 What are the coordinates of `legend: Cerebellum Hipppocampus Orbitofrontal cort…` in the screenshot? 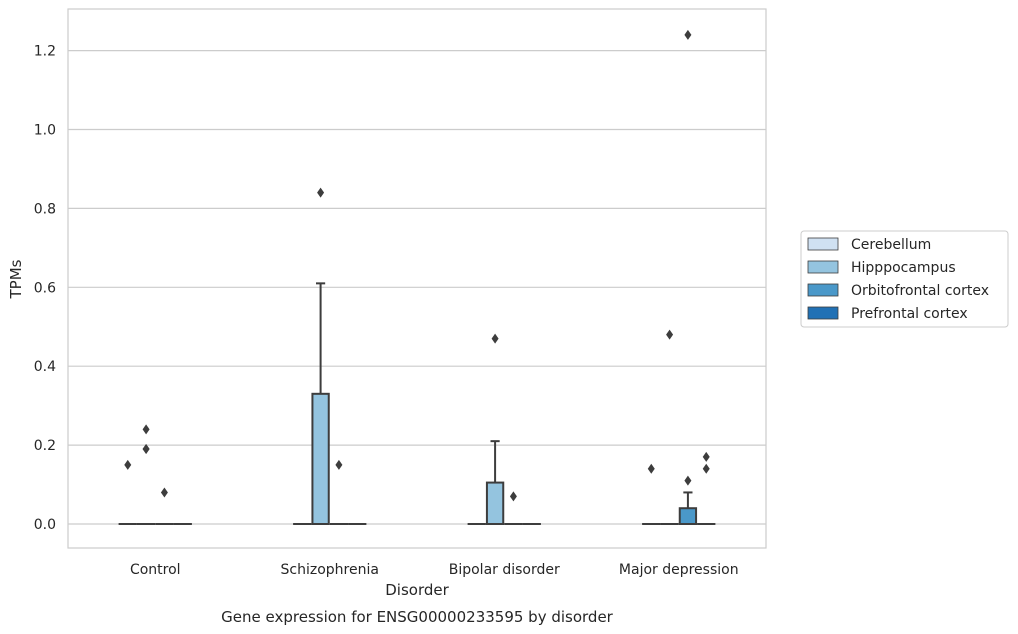 It's located at (904, 279).